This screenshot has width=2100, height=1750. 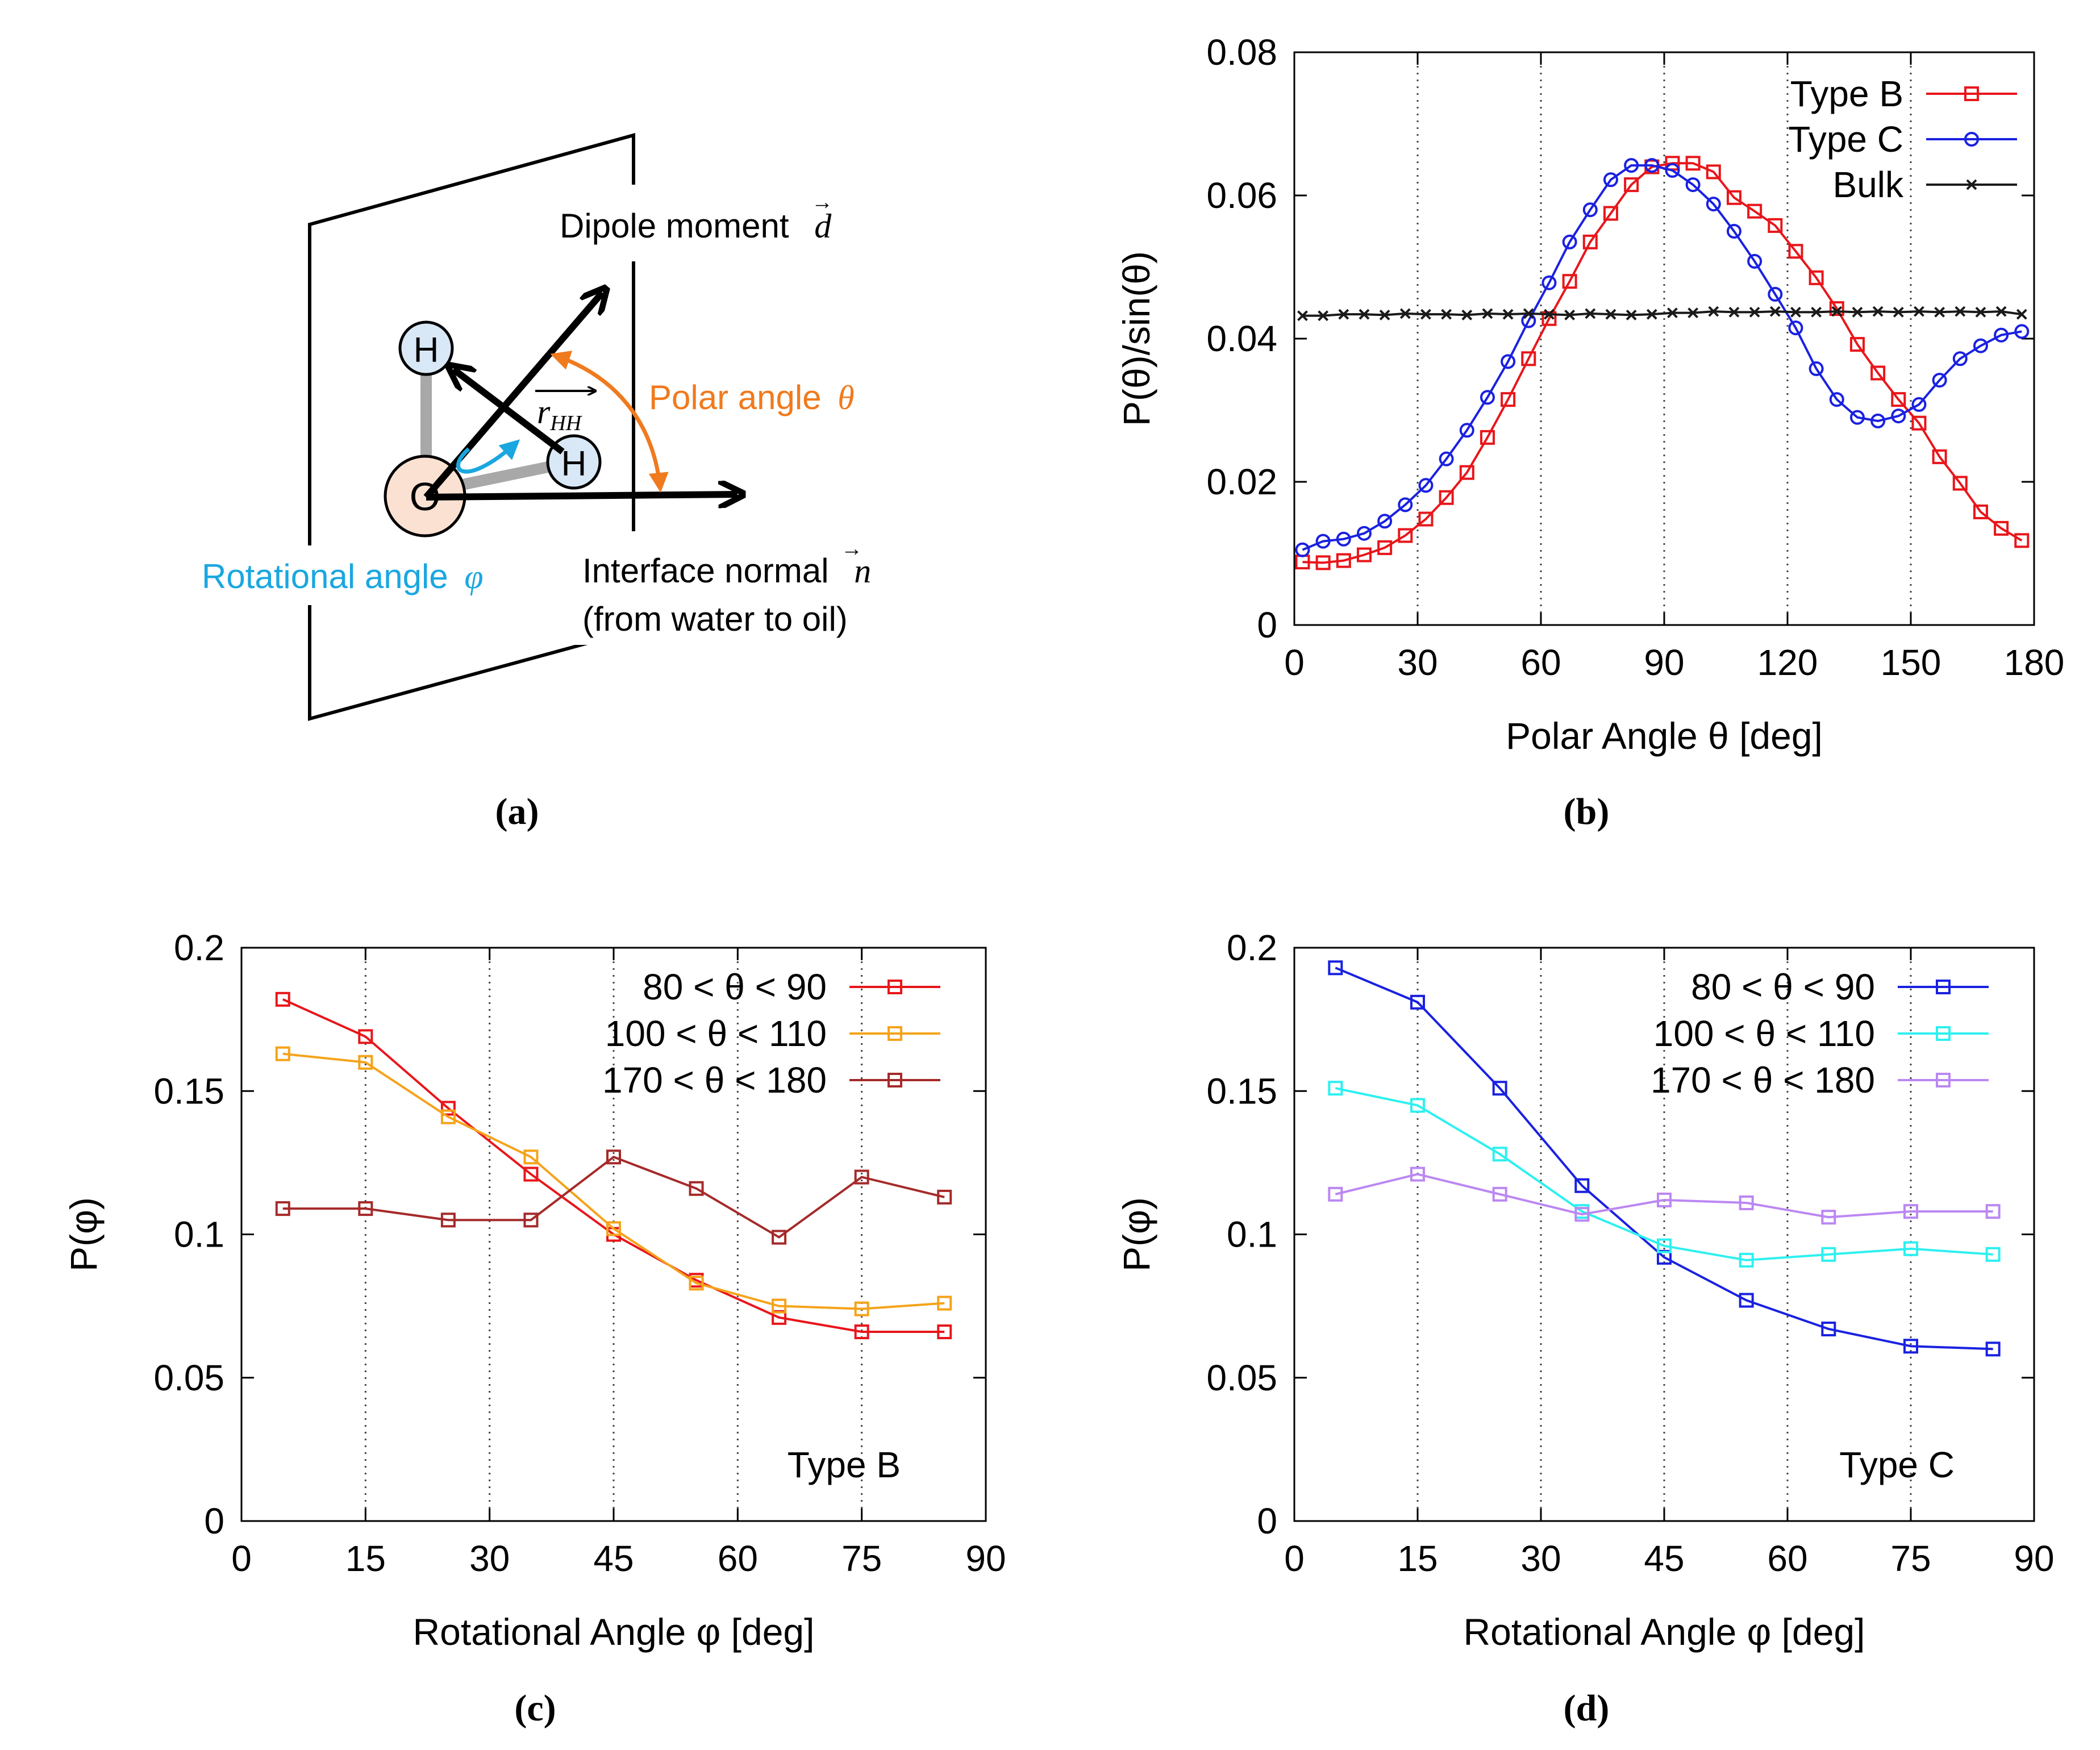 What do you see at coordinates (1241, 1090) in the screenshot?
I see `y-tick-label: 0.15` at bounding box center [1241, 1090].